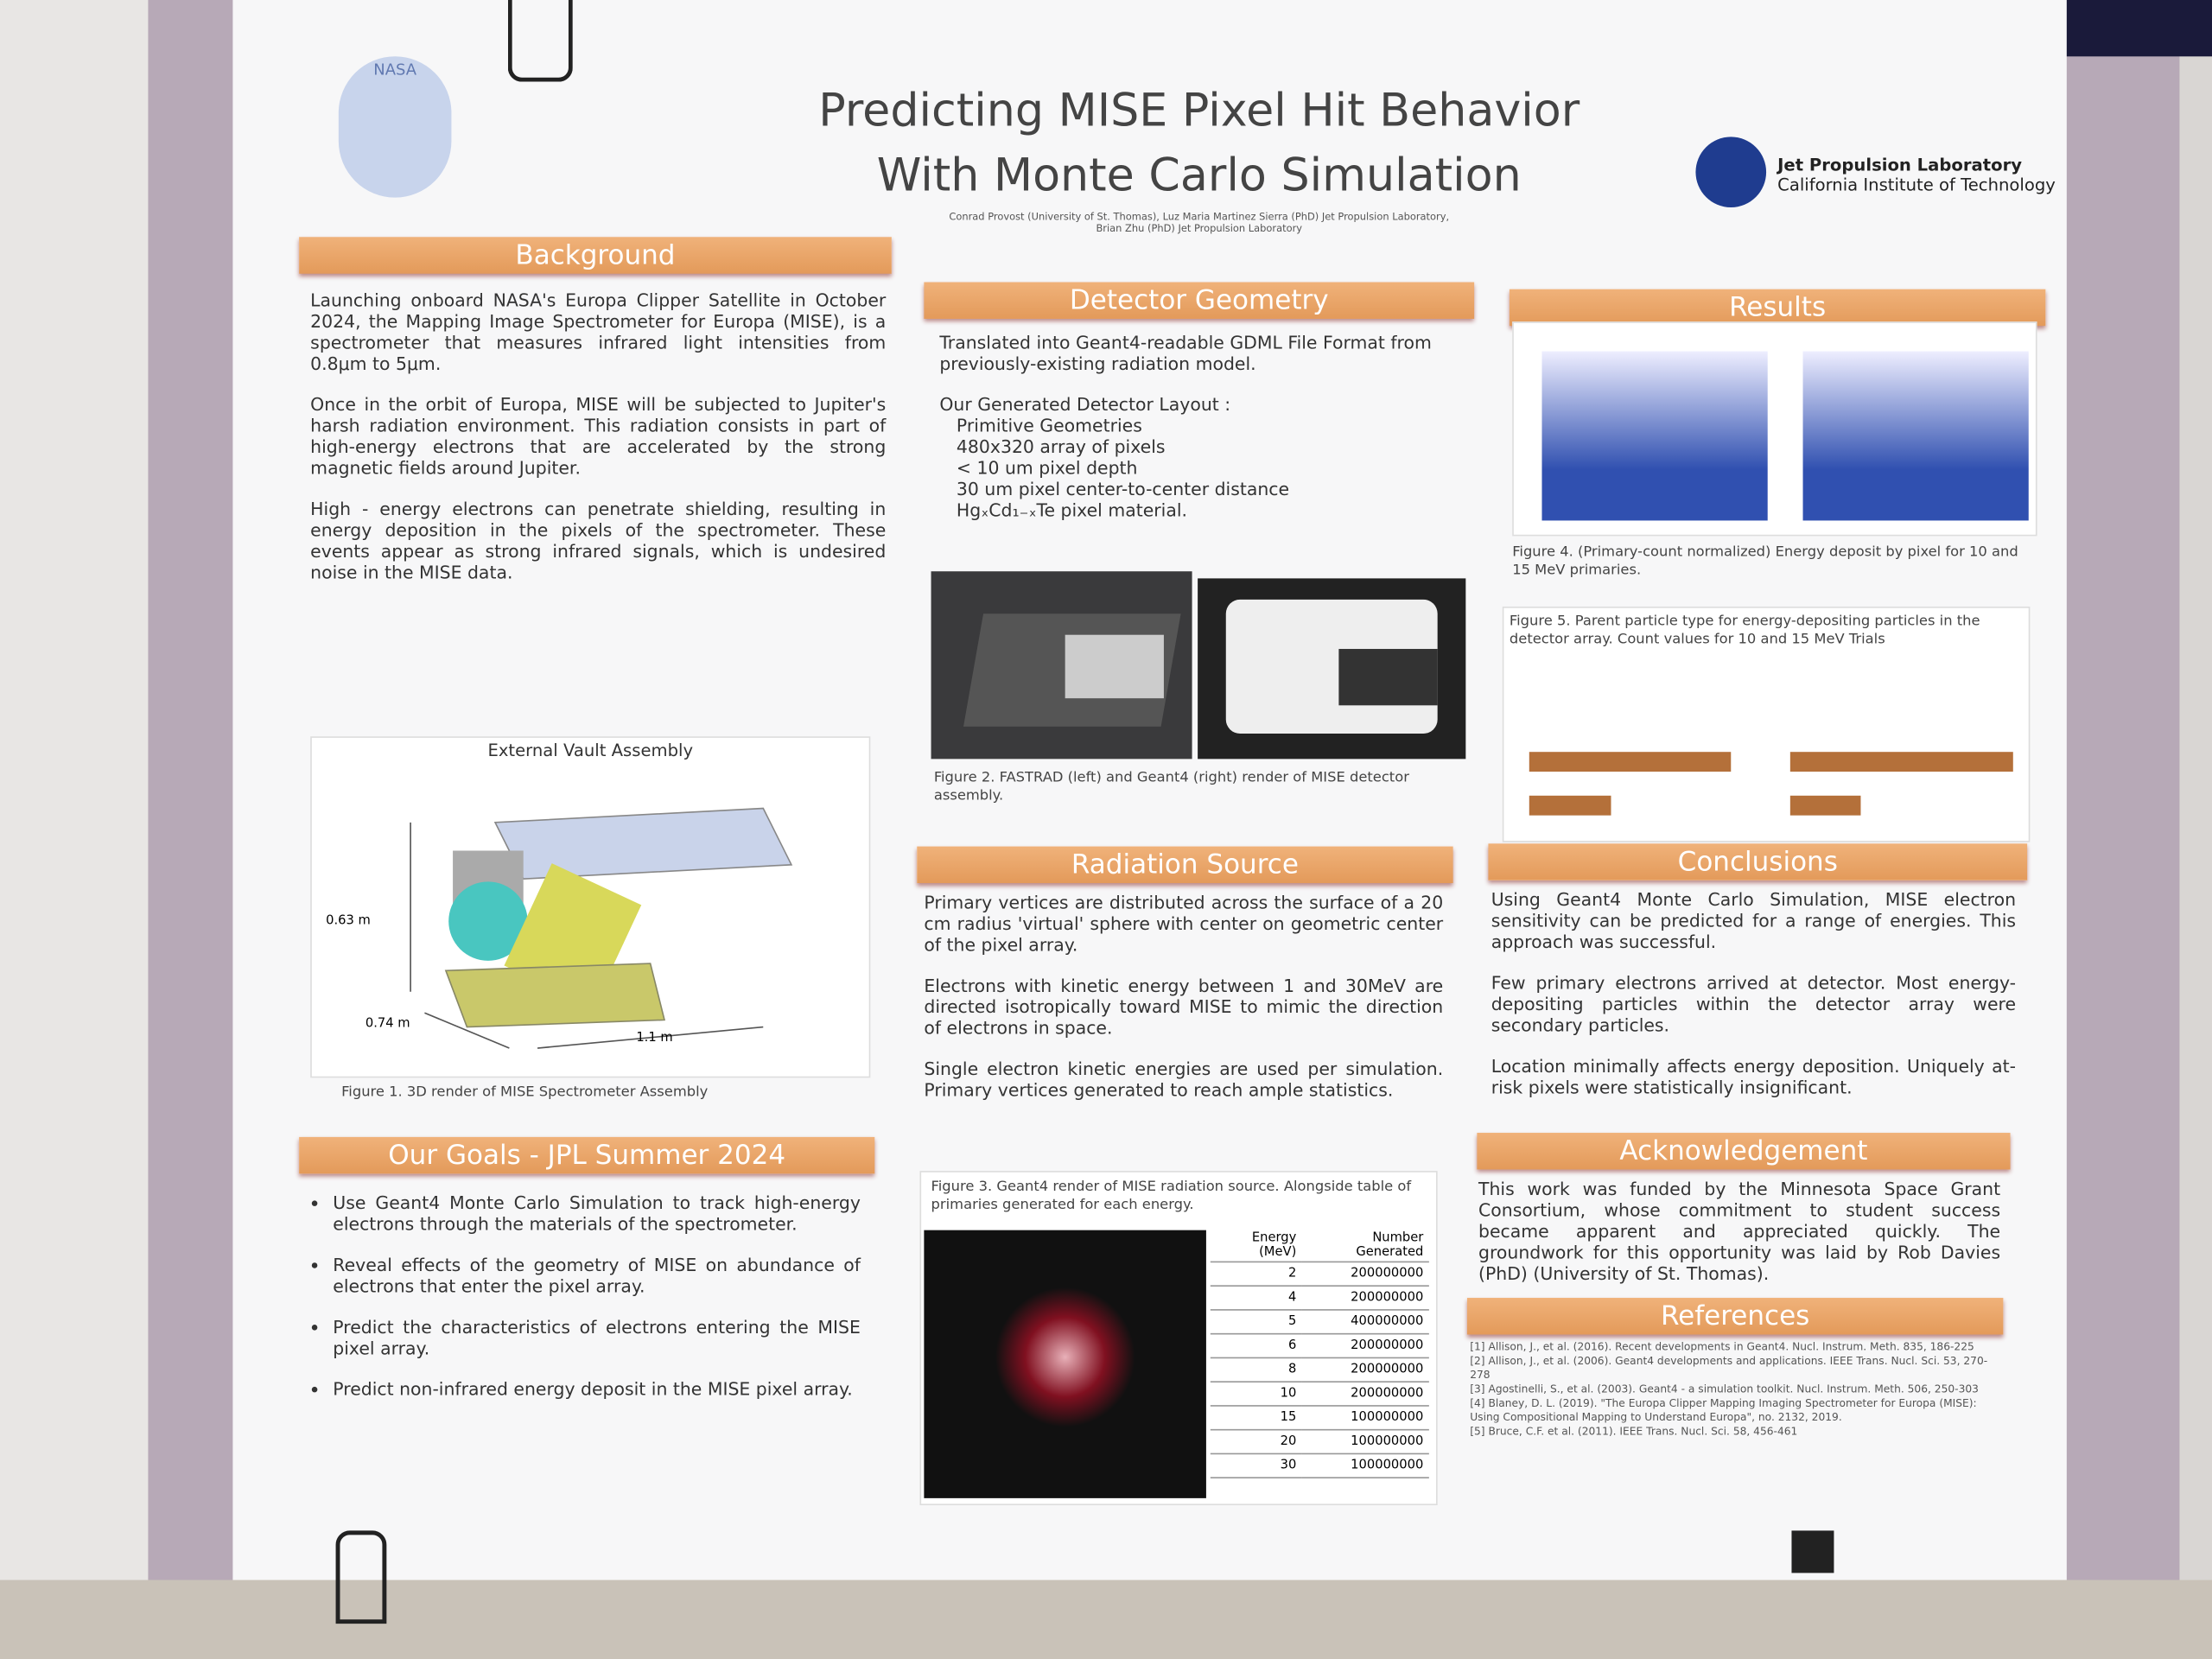  I want to click on cell: 6, so click(1256, 1346).